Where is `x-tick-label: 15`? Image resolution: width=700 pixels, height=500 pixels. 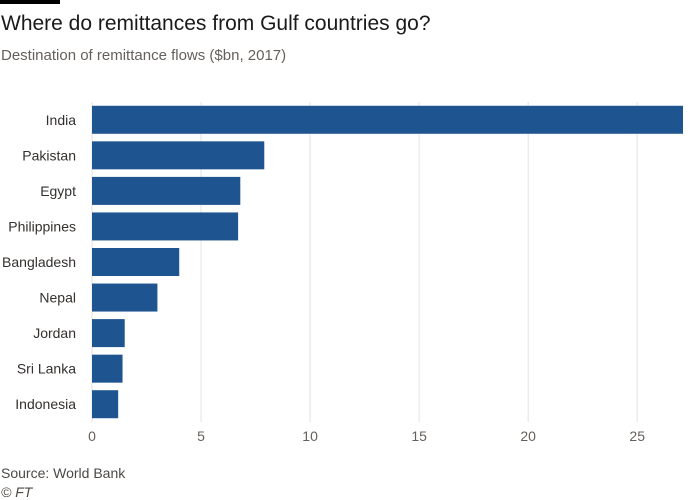
x-tick-label: 15 is located at coordinates (419, 436).